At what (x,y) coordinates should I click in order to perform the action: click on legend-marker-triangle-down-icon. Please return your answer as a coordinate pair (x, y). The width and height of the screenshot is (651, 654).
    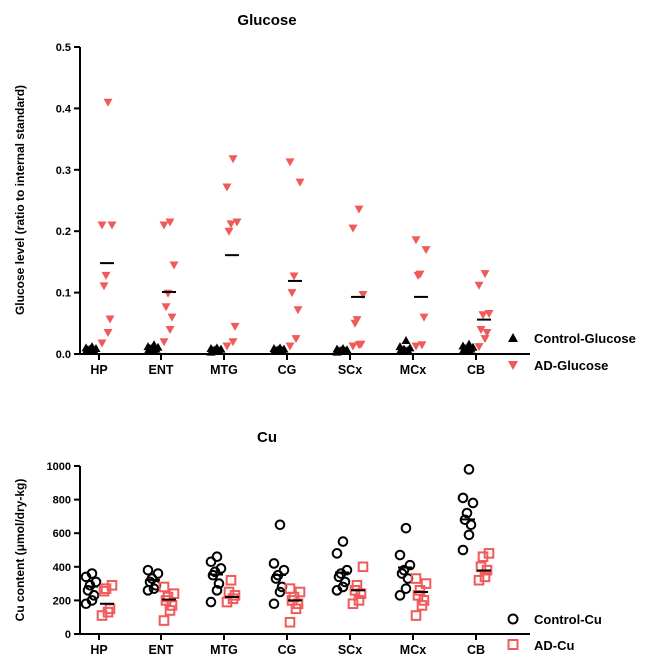
    Looking at the image, I should click on (513, 365).